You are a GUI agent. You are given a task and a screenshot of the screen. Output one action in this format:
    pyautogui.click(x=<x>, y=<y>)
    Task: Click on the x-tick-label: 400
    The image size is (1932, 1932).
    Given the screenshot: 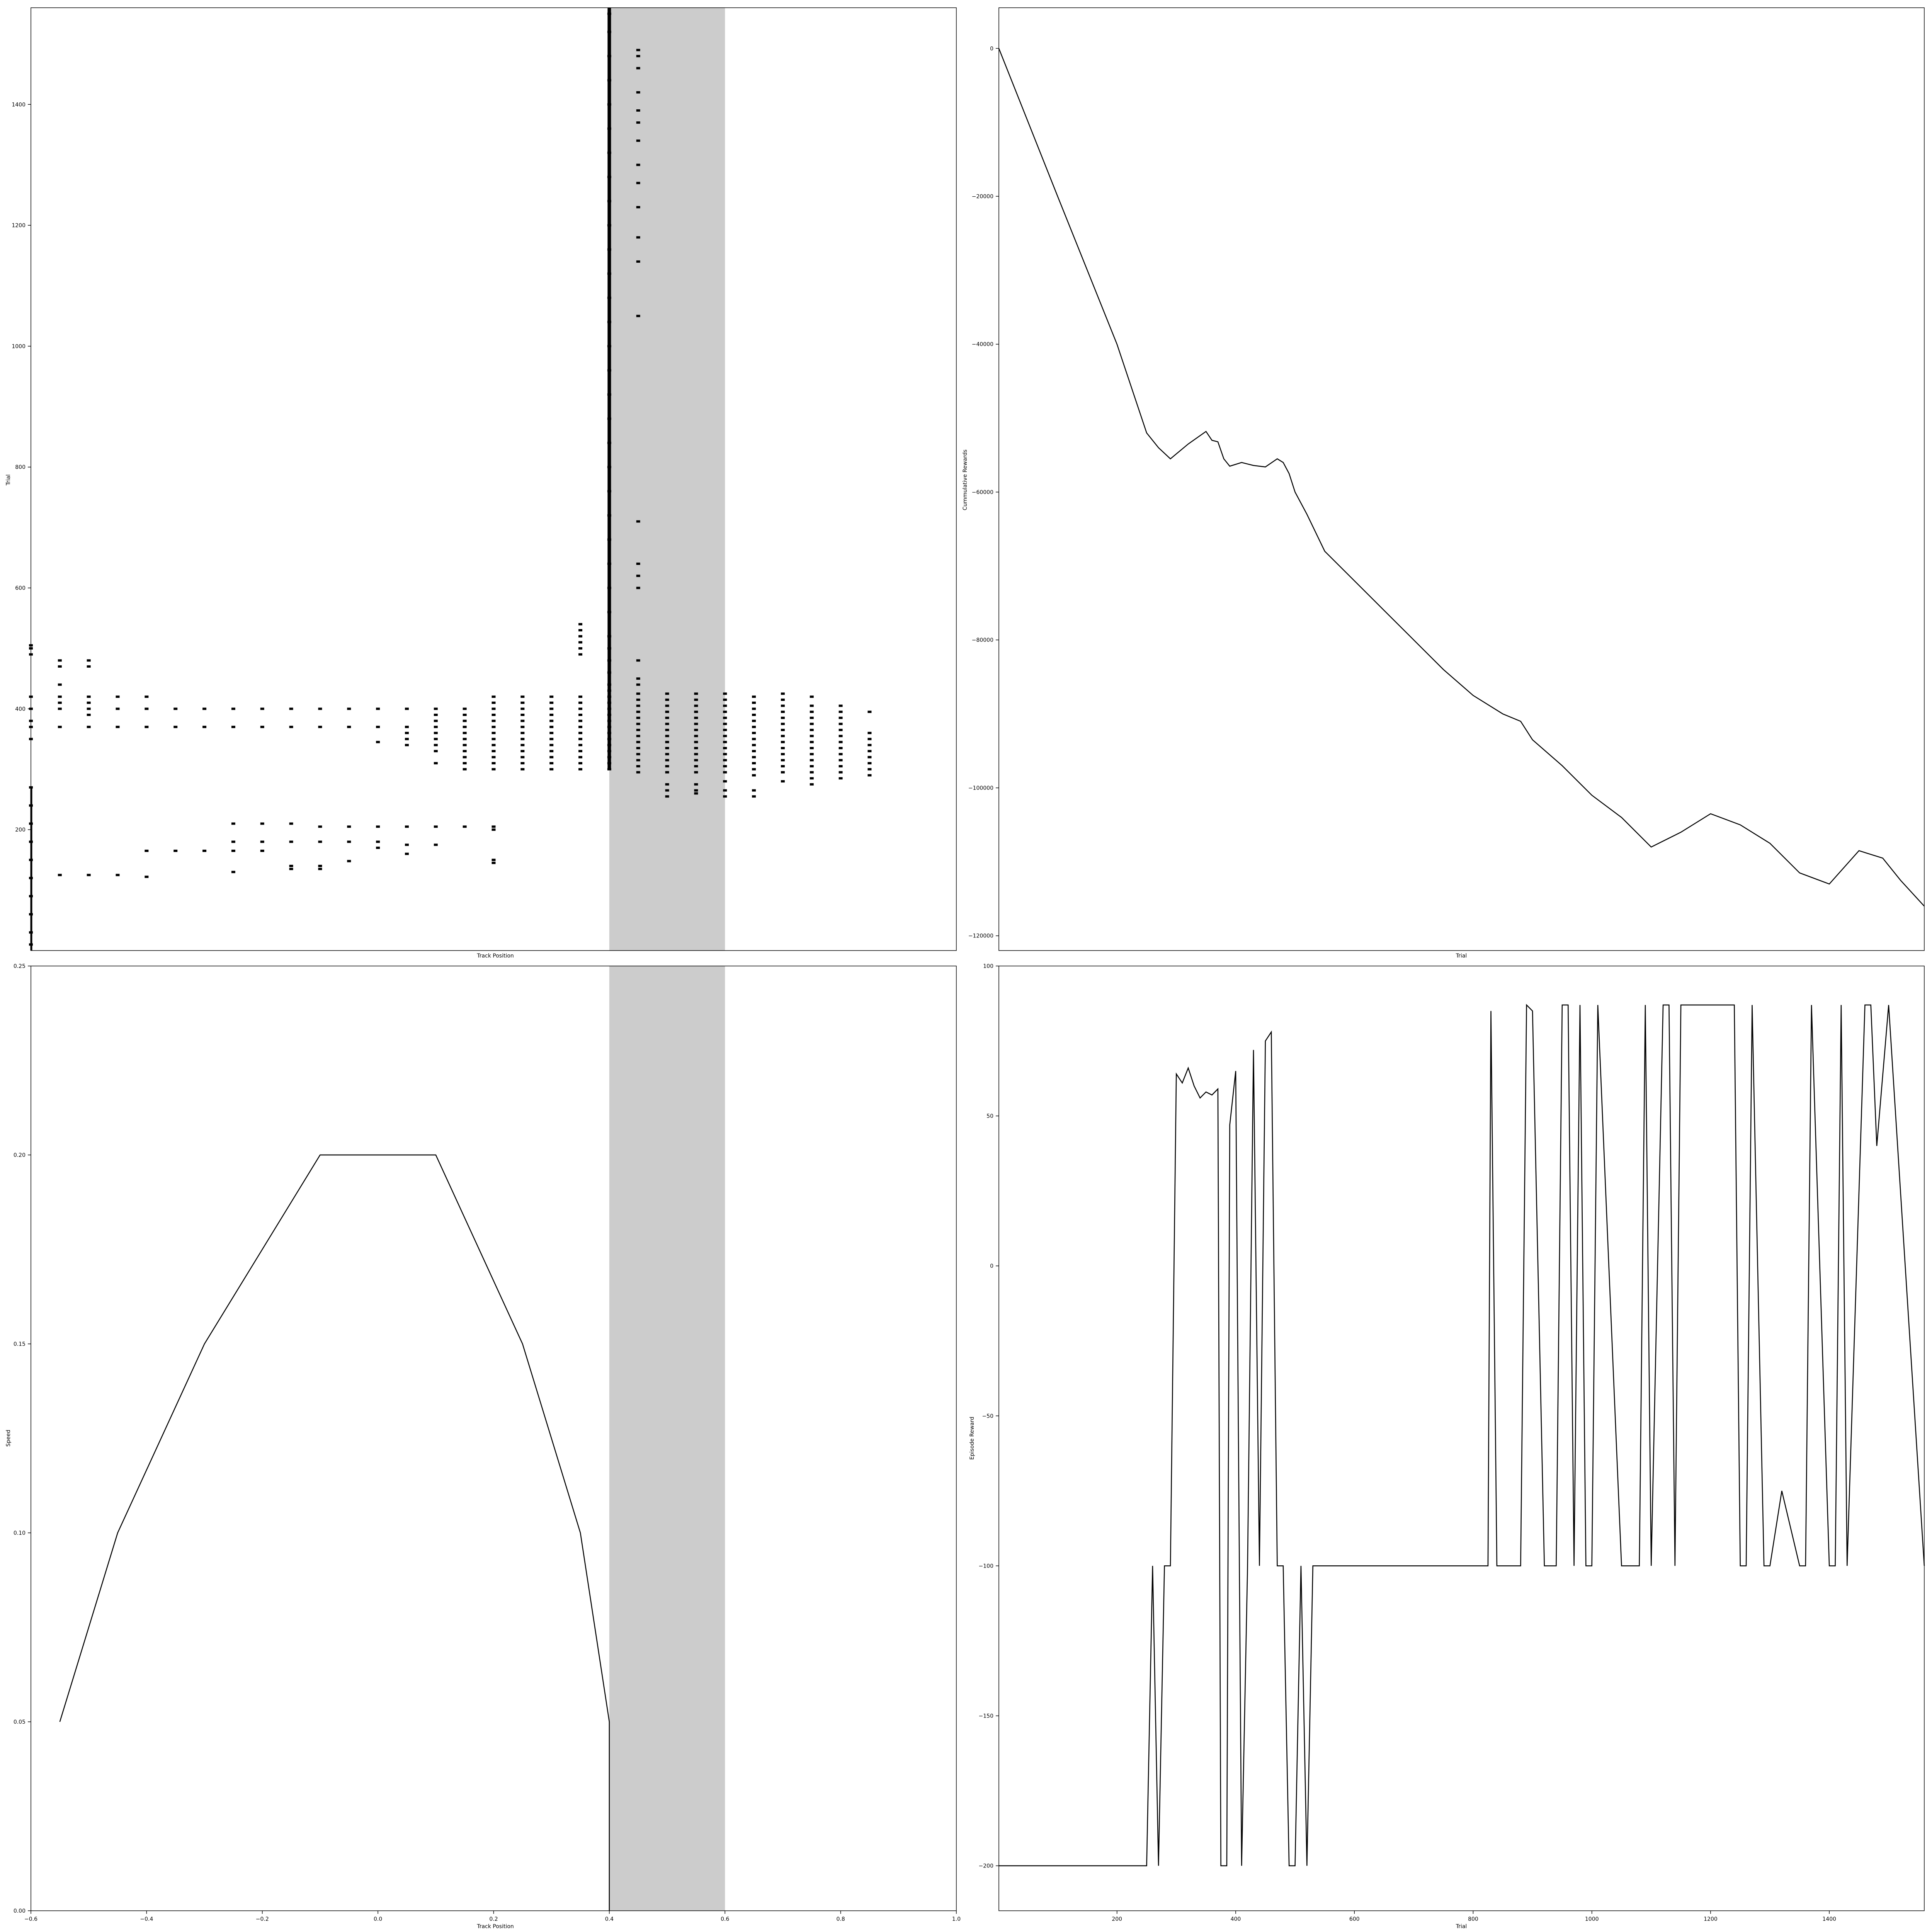 What is the action you would take?
    pyautogui.click(x=1236, y=1919)
    